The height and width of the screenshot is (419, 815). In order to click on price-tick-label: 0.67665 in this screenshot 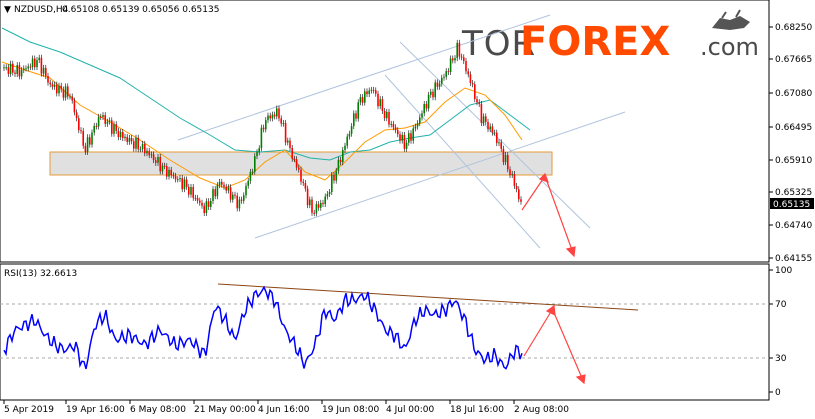, I will do `click(793, 60)`.